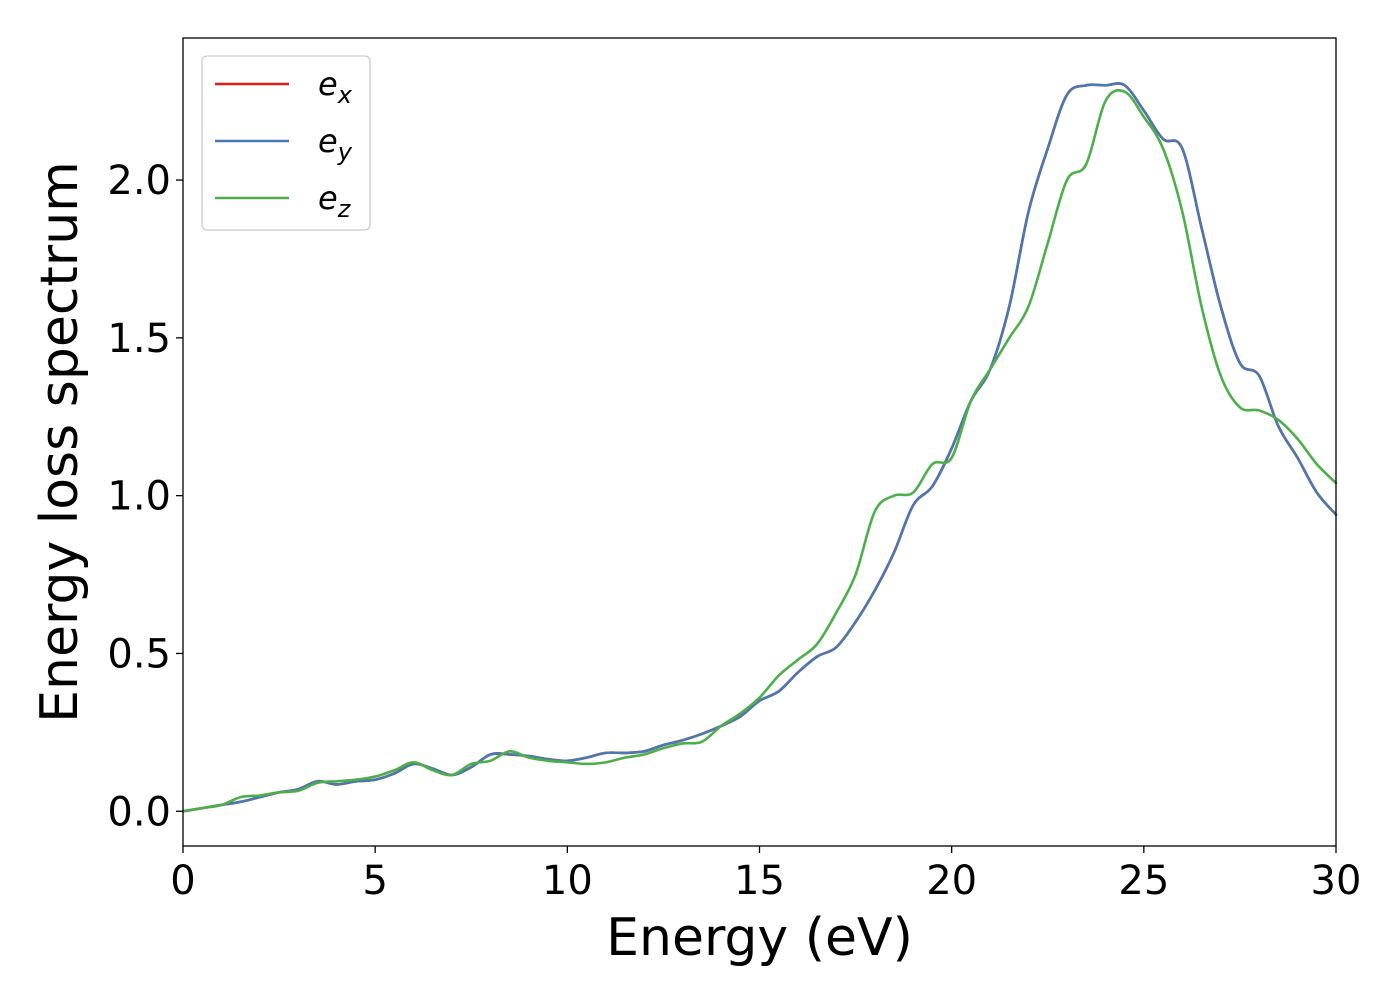 This screenshot has width=1400, height=1000. Describe the element at coordinates (951, 881) in the screenshot. I see `x-tick-label: 20` at that location.